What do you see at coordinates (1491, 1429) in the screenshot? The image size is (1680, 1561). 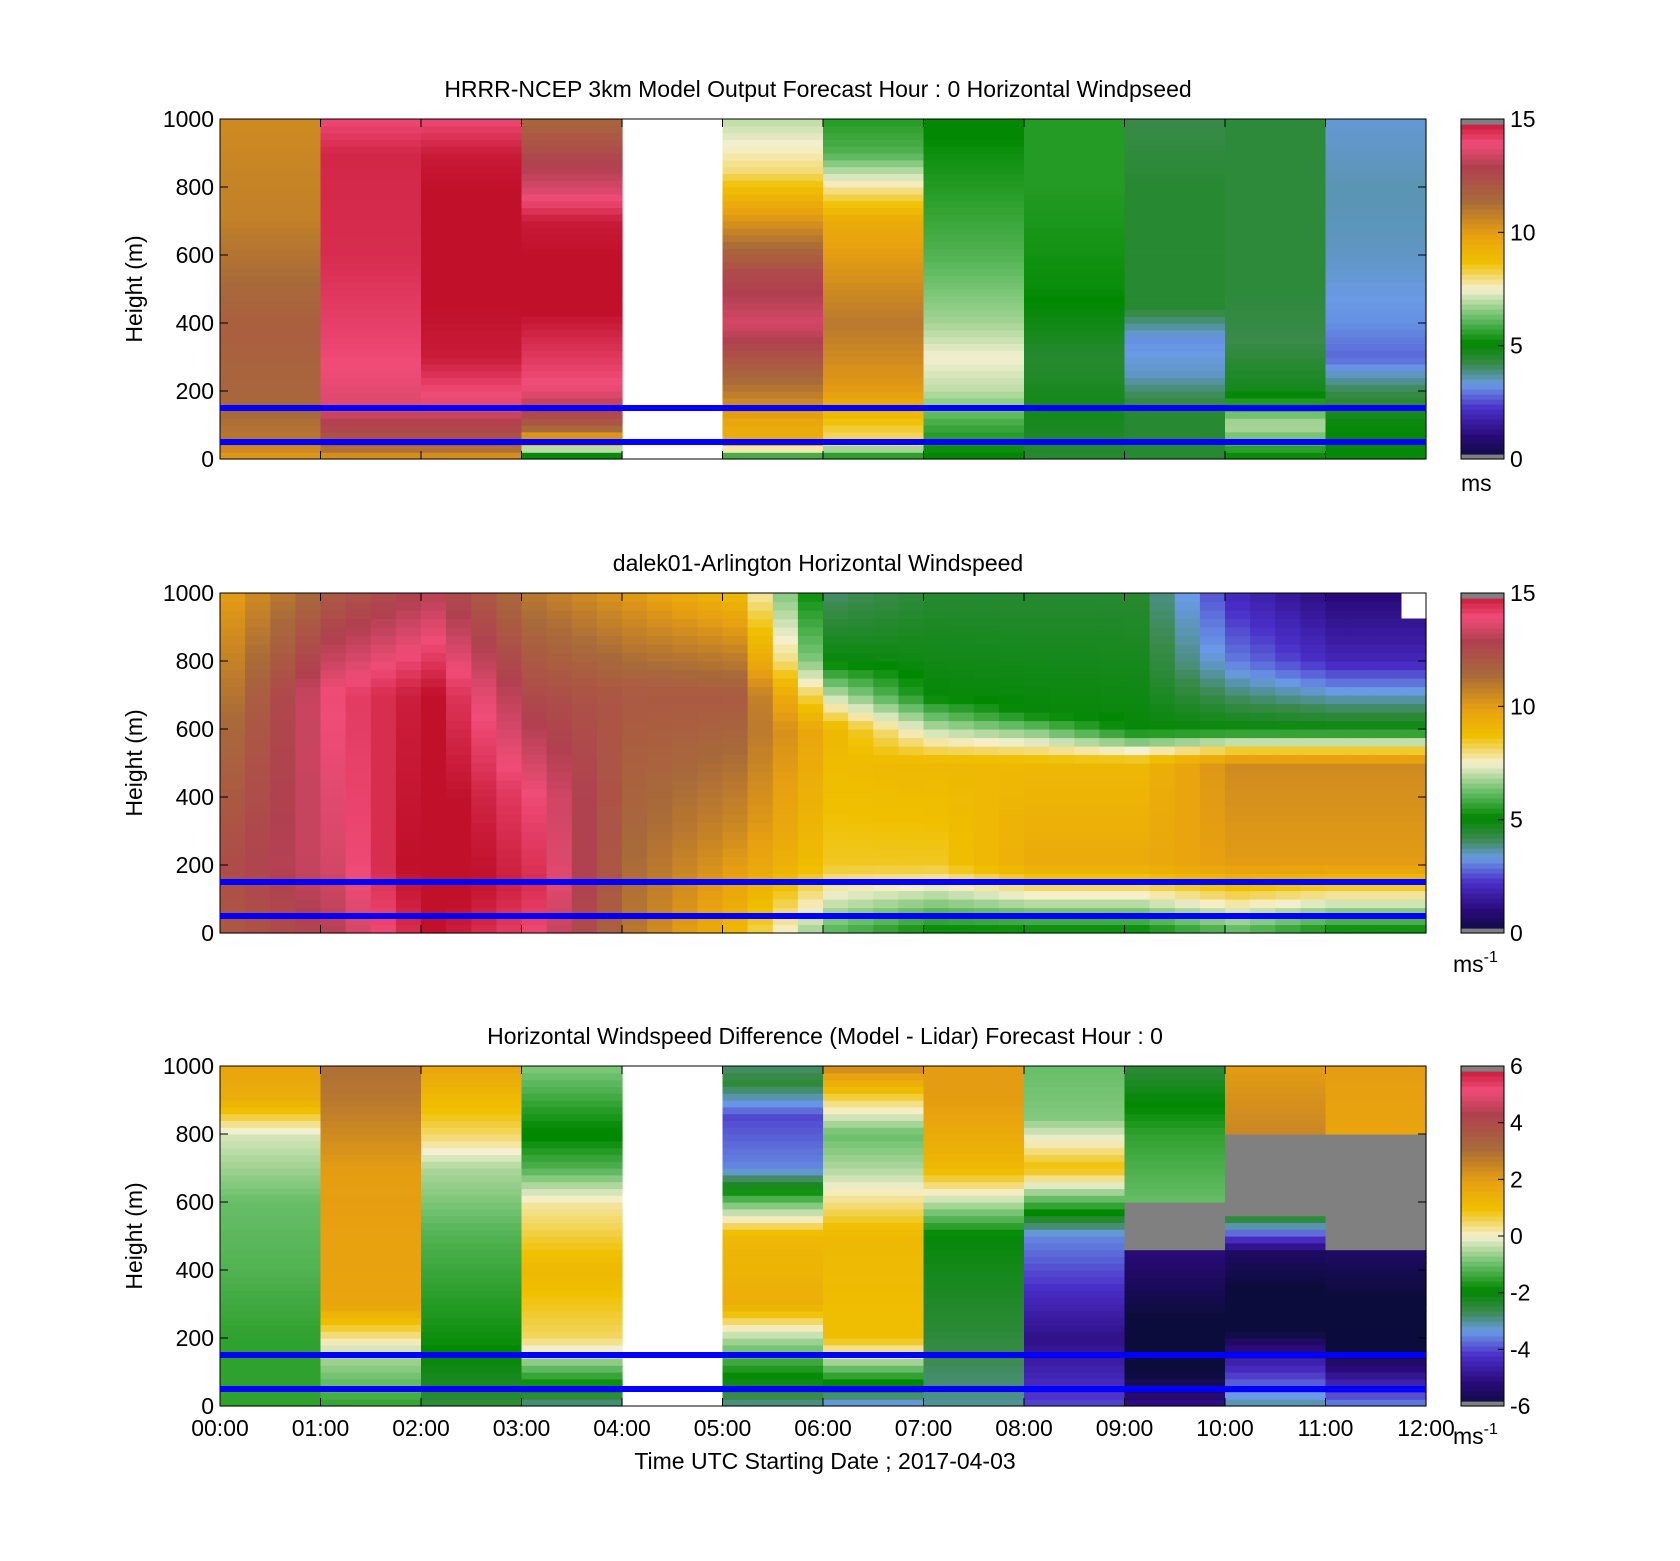 I see `panel-difference-unit-sup: -1` at bounding box center [1491, 1429].